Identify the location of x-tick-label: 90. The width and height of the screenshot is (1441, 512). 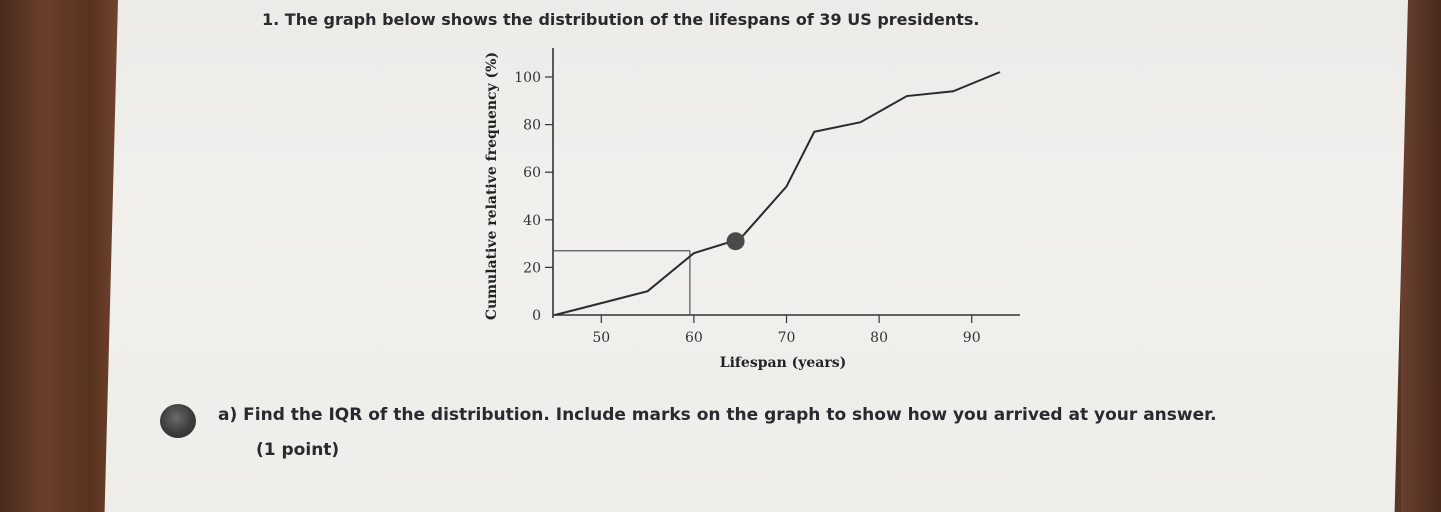
(972, 338).